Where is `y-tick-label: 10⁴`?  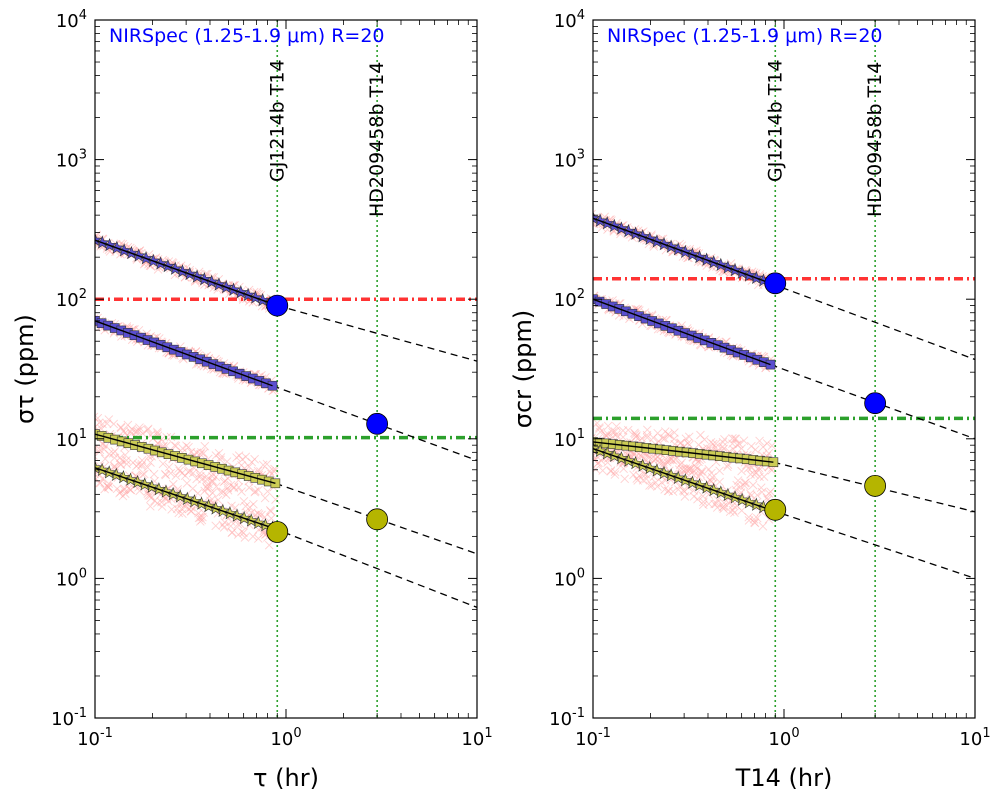 y-tick-label: 10⁴ is located at coordinates (71, 20).